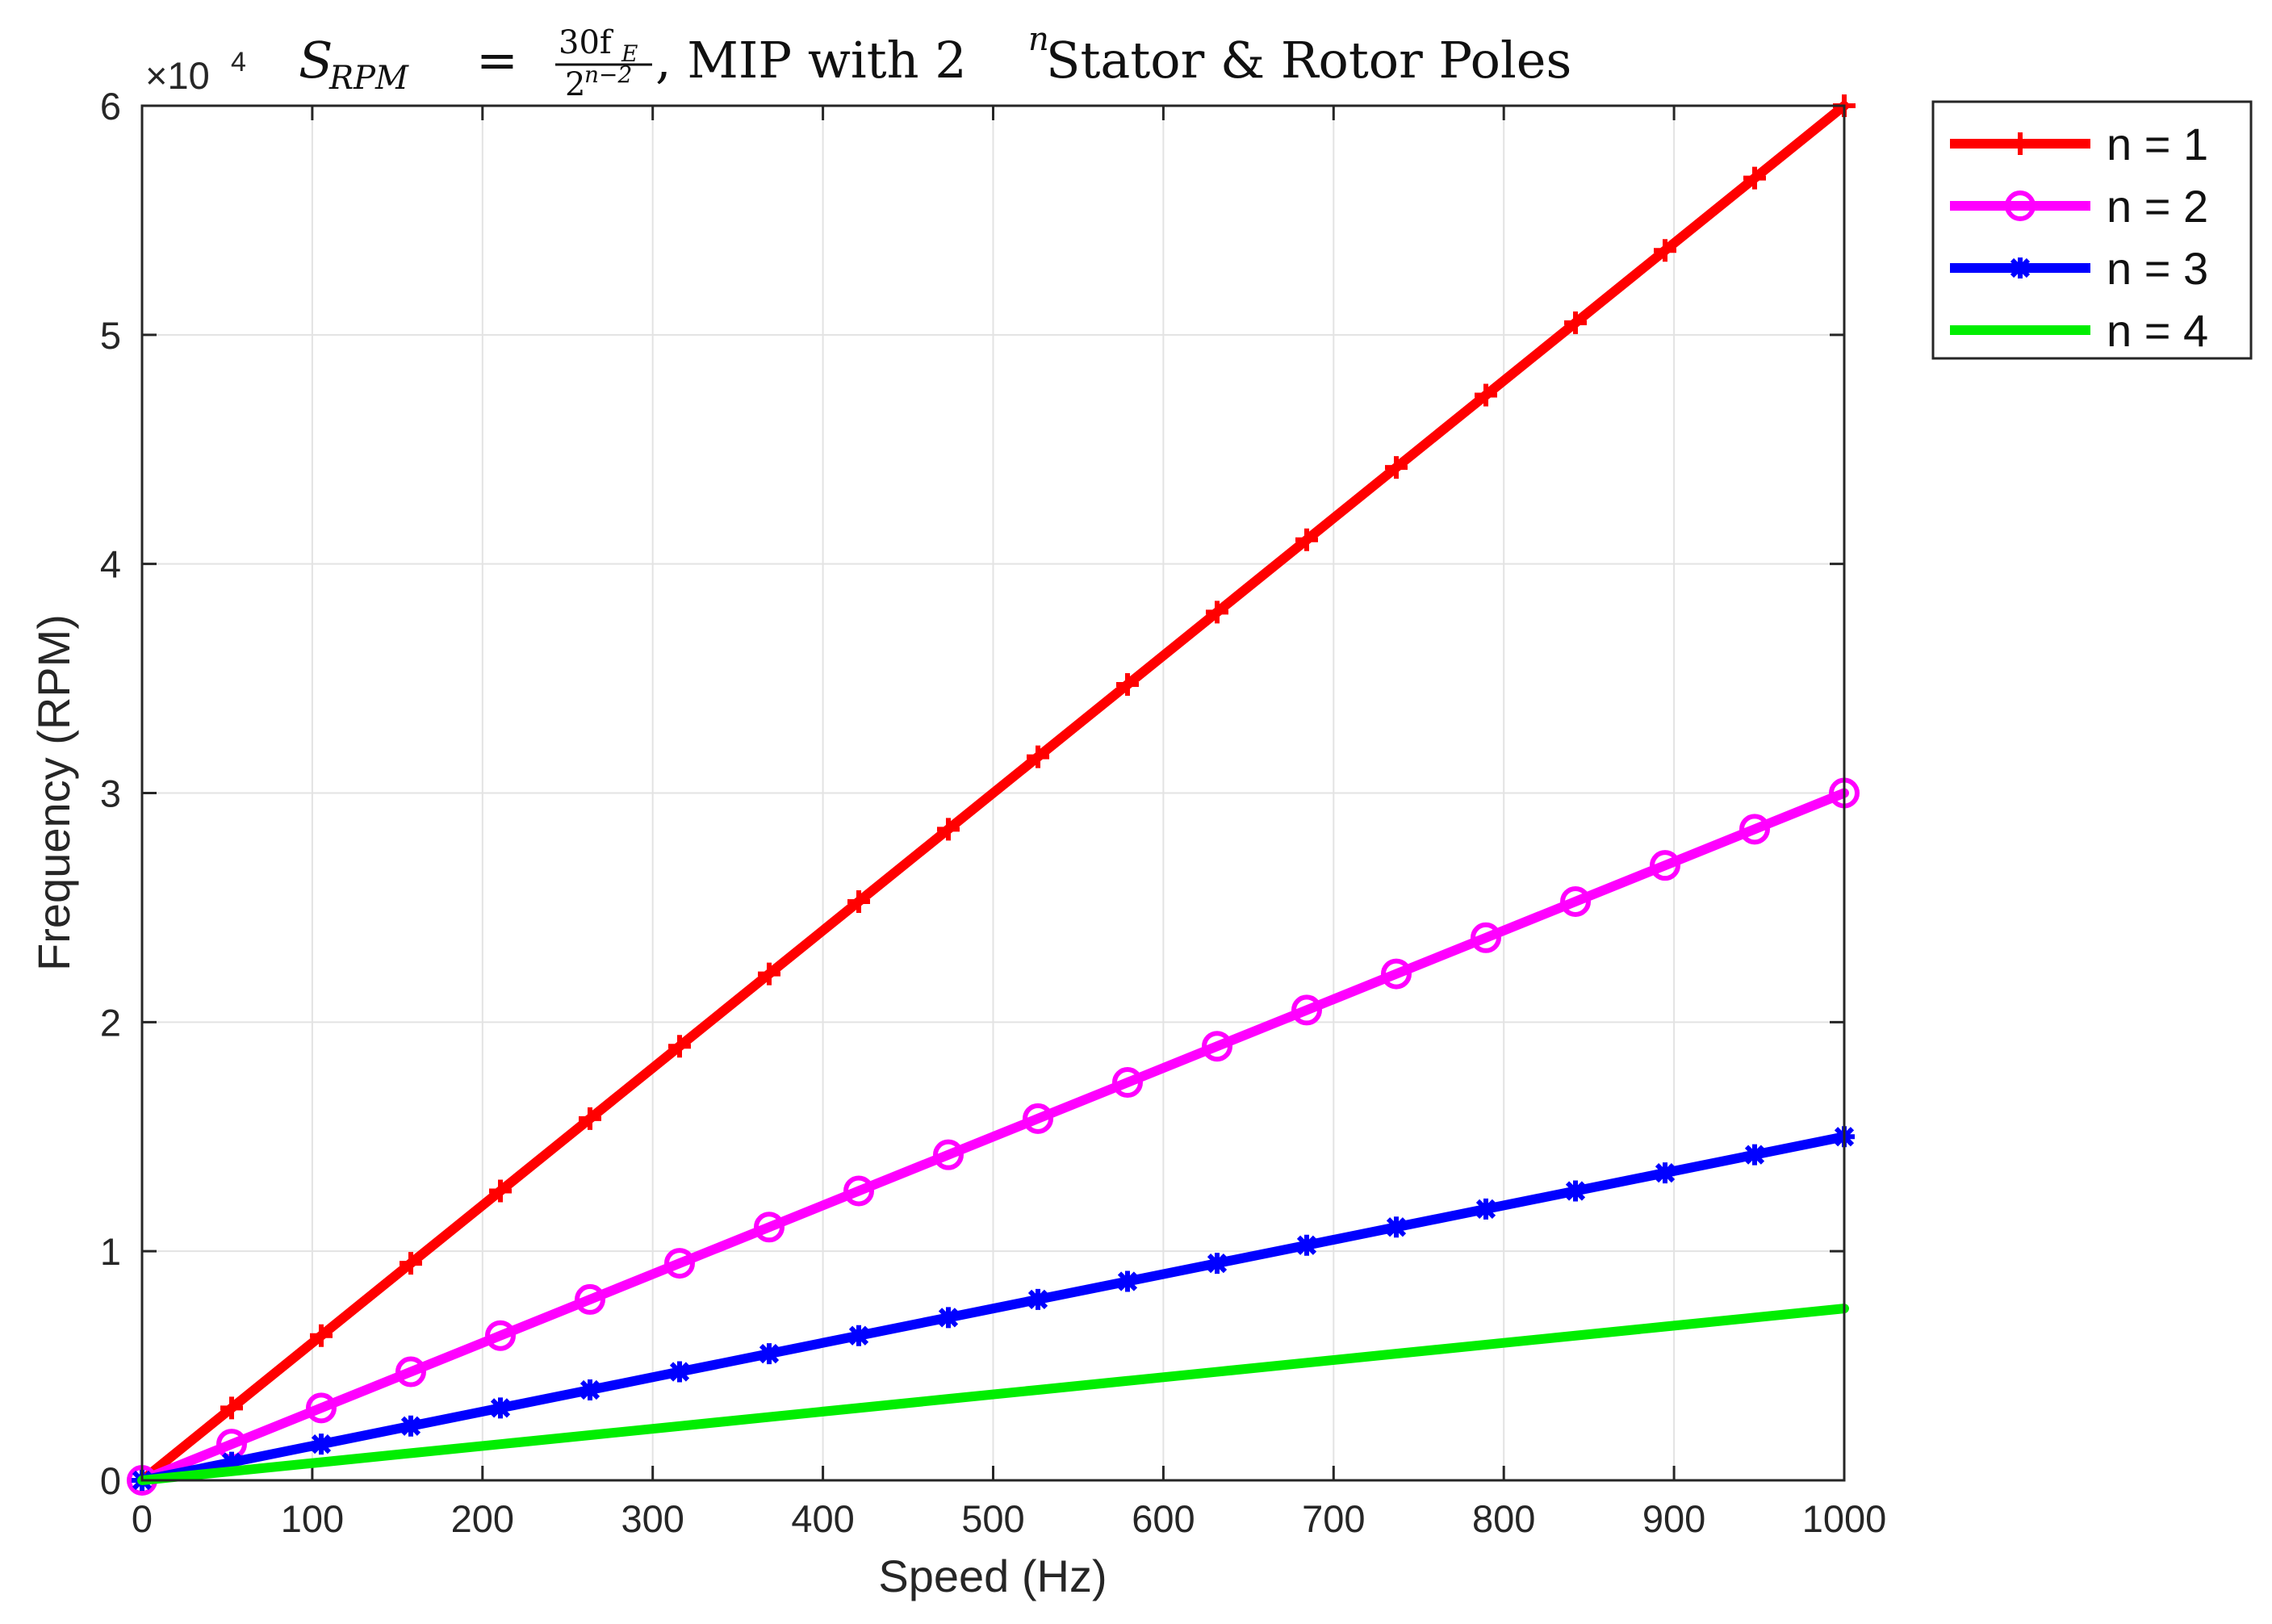 This screenshot has width=2272, height=1624. What do you see at coordinates (482, 1518) in the screenshot?
I see `x-tick-label: 200` at bounding box center [482, 1518].